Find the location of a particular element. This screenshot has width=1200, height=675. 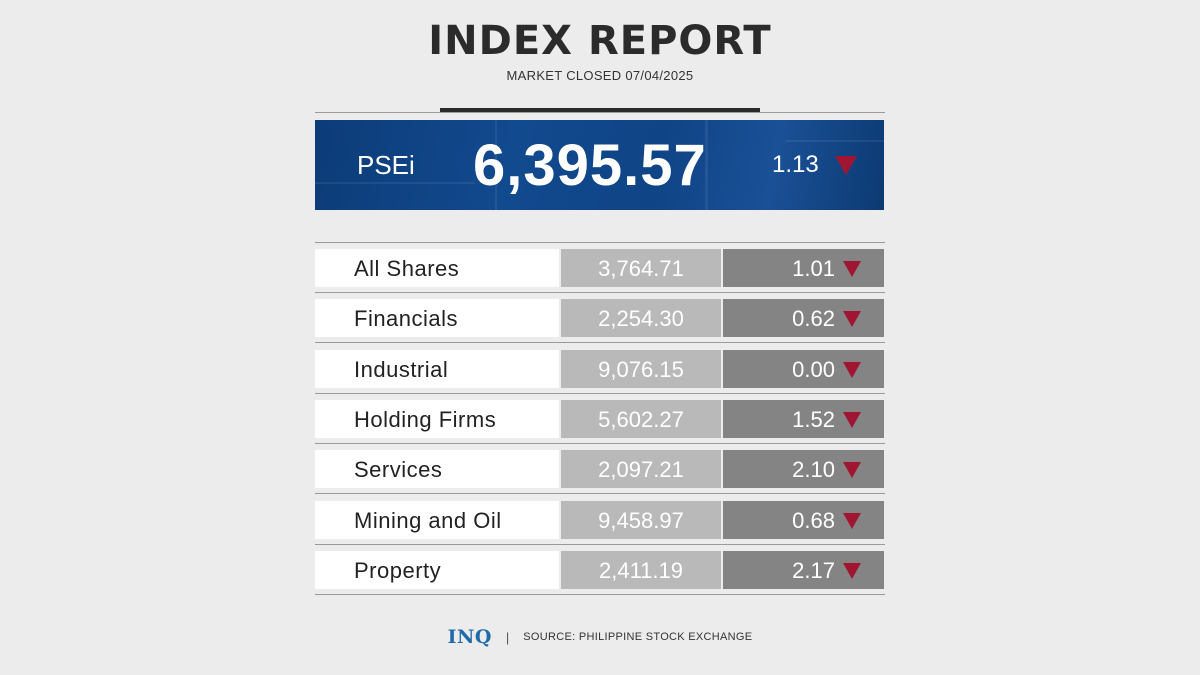

index-name-cell: Property is located at coordinates (437, 570).